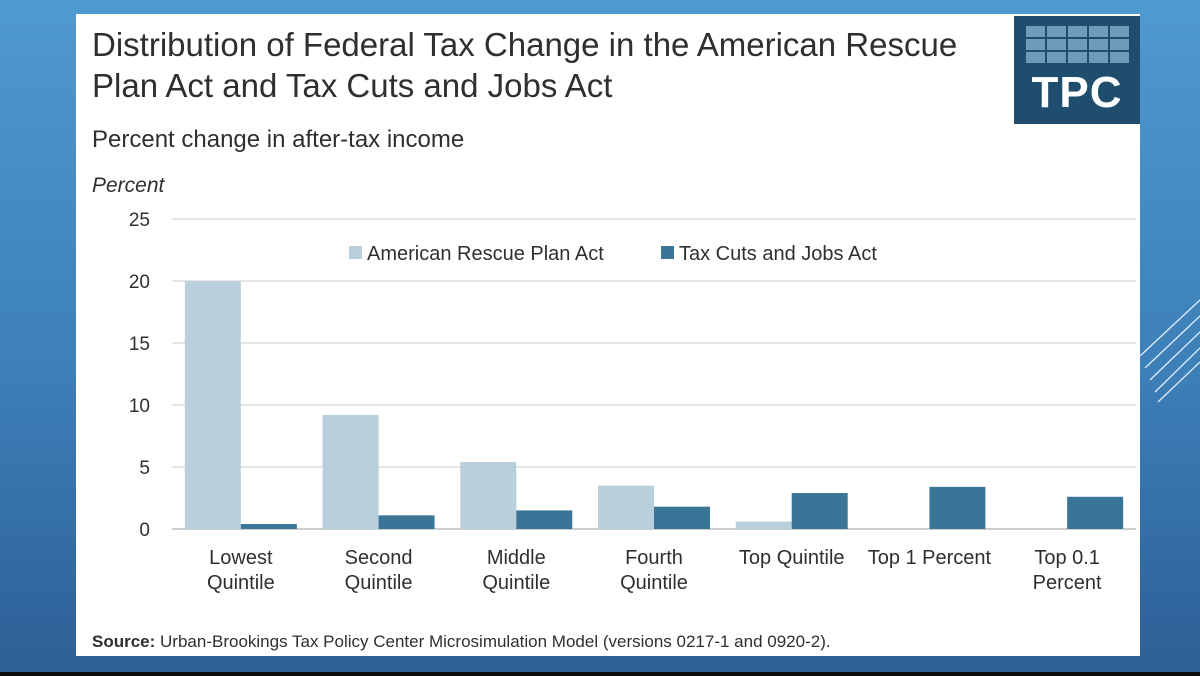 The width and height of the screenshot is (1200, 676). I want to click on x-tick-label: Middle, so click(516, 558).